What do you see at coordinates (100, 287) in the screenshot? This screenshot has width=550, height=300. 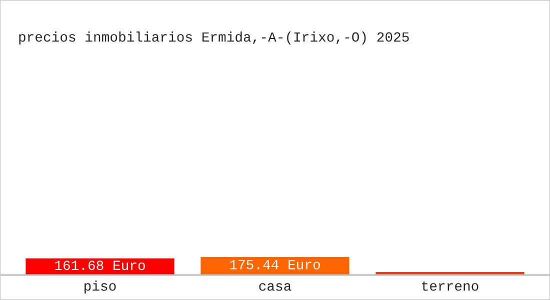 I see `x-tick-label: piso` at bounding box center [100, 287].